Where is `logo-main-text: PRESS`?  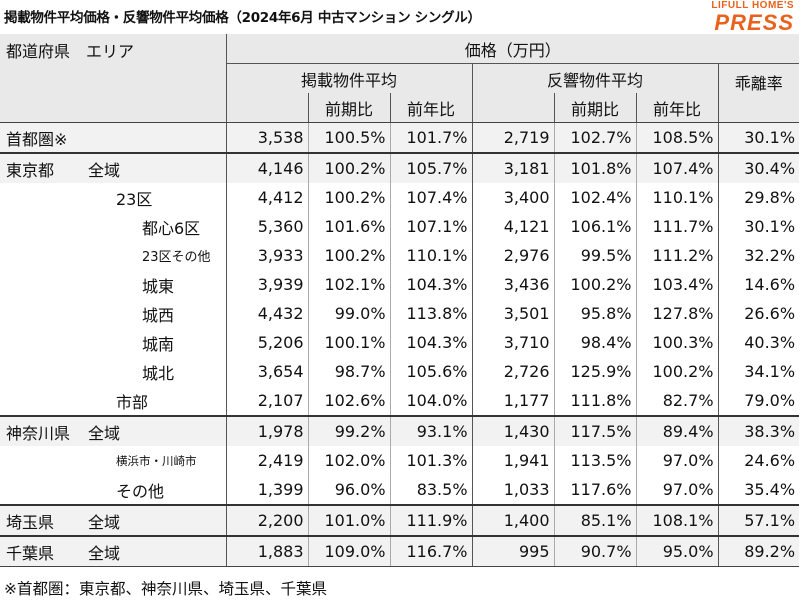
logo-main-text: PRESS is located at coordinates (754, 22).